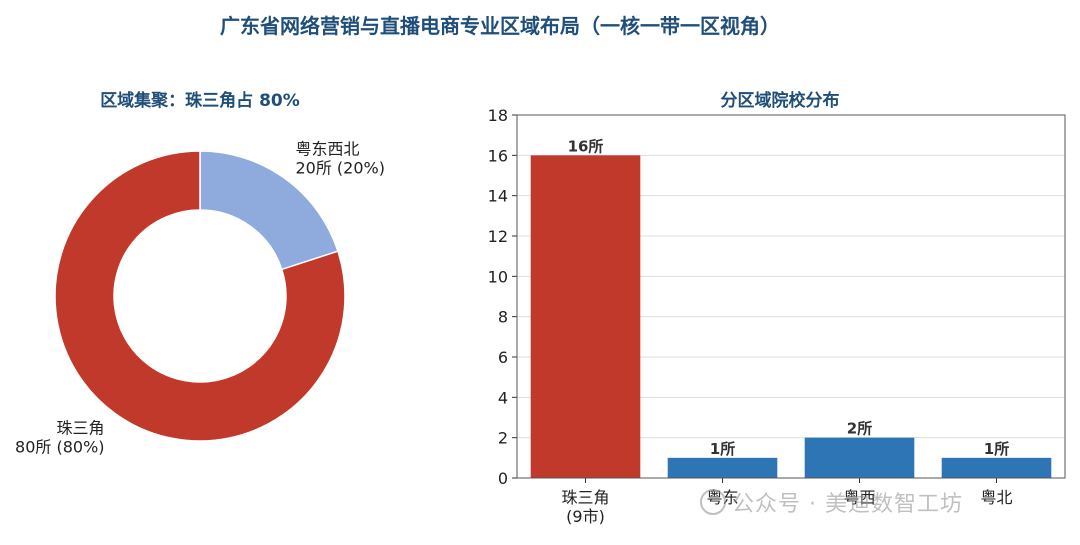 The width and height of the screenshot is (1080, 545). I want to click on y-tick-label: 6, so click(503, 357).